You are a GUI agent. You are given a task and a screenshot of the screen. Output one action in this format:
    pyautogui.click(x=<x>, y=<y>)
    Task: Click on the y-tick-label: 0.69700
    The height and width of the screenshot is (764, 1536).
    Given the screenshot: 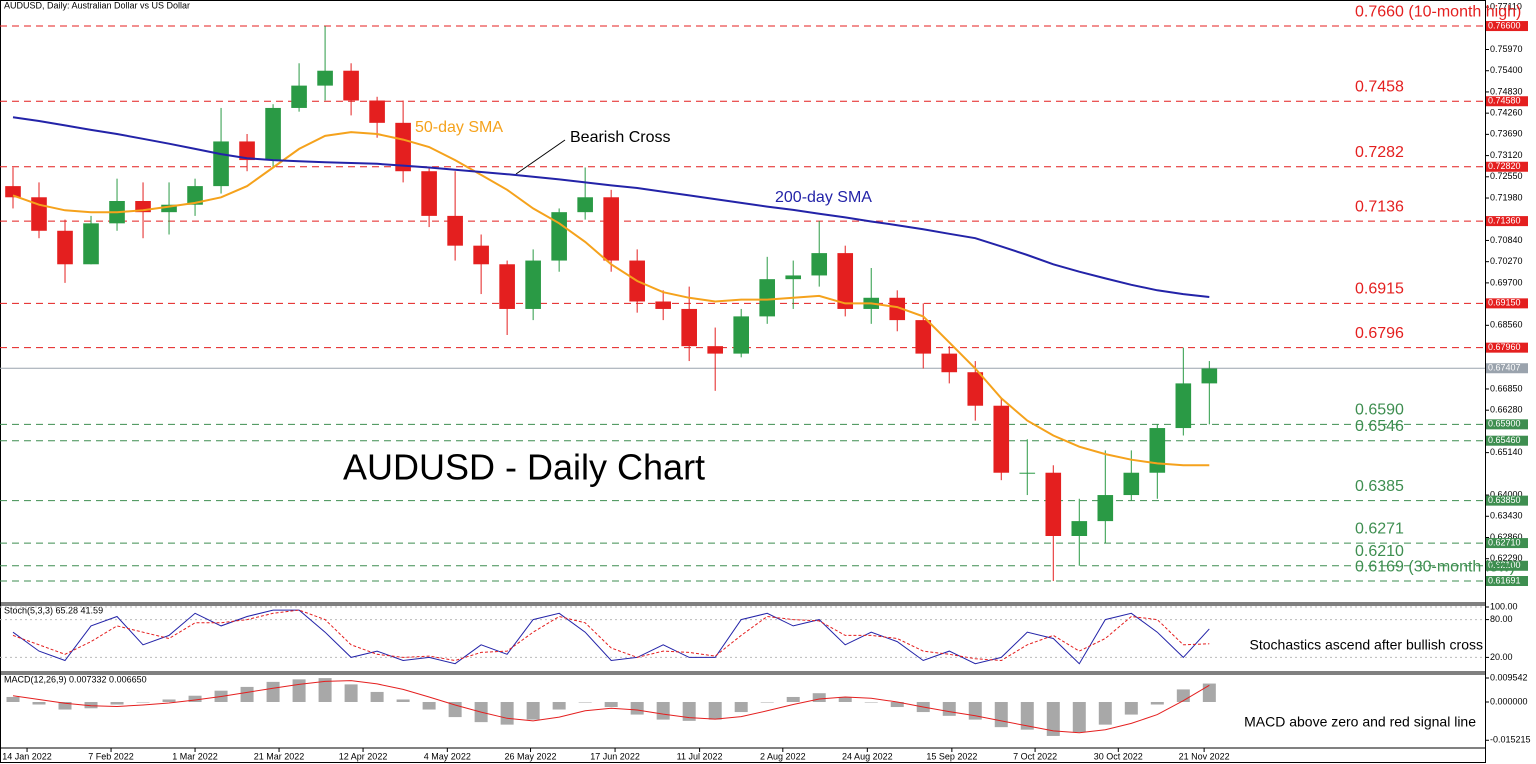 What is the action you would take?
    pyautogui.click(x=1506, y=282)
    